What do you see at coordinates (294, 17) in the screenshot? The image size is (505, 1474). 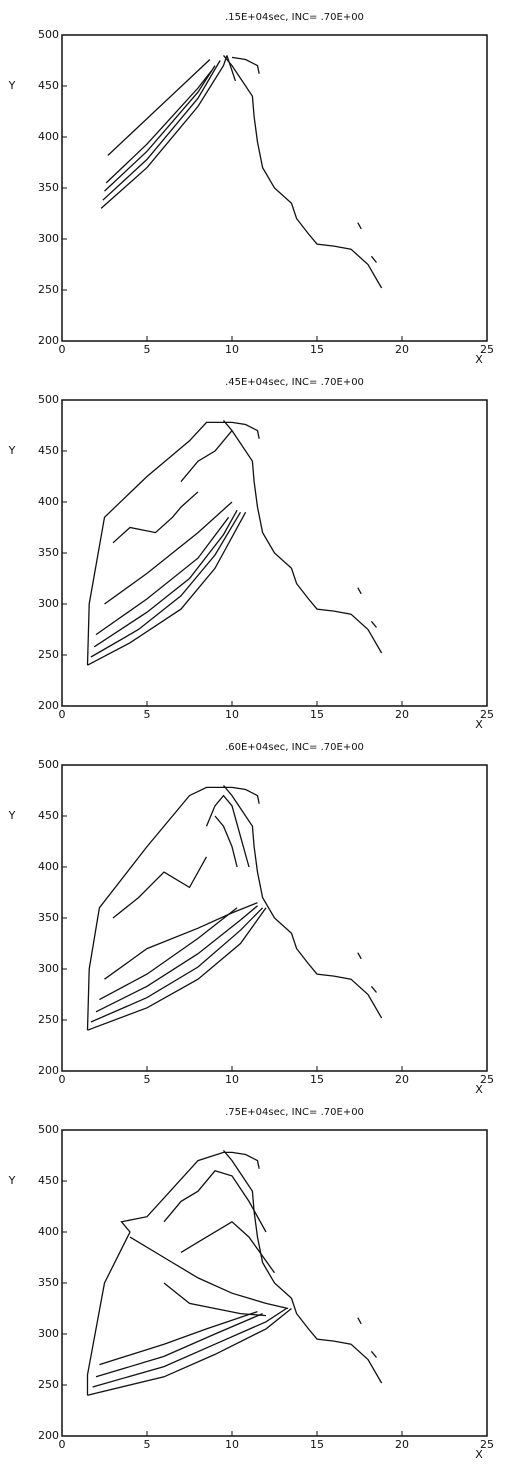 I see `chart-title: .15E+04sec, INC= .70E+00` at bounding box center [294, 17].